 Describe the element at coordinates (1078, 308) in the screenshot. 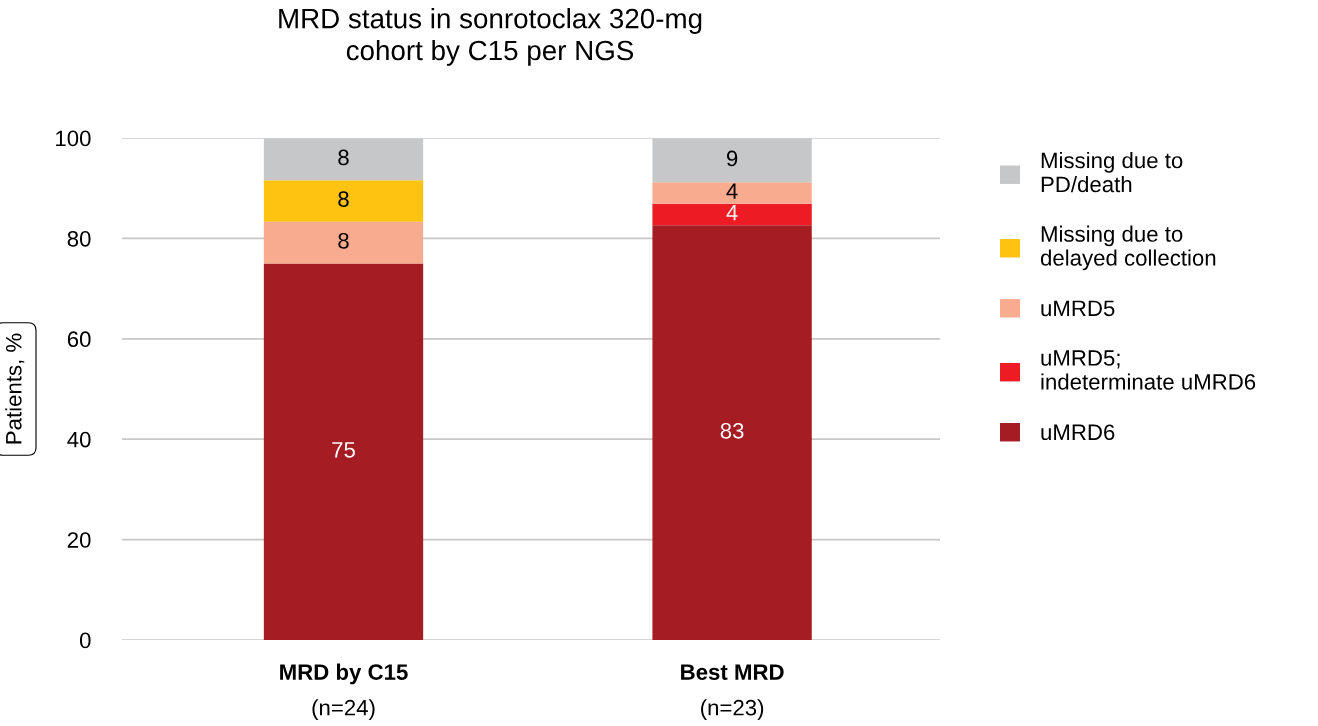

I see `legend-label: uMRD5` at that location.